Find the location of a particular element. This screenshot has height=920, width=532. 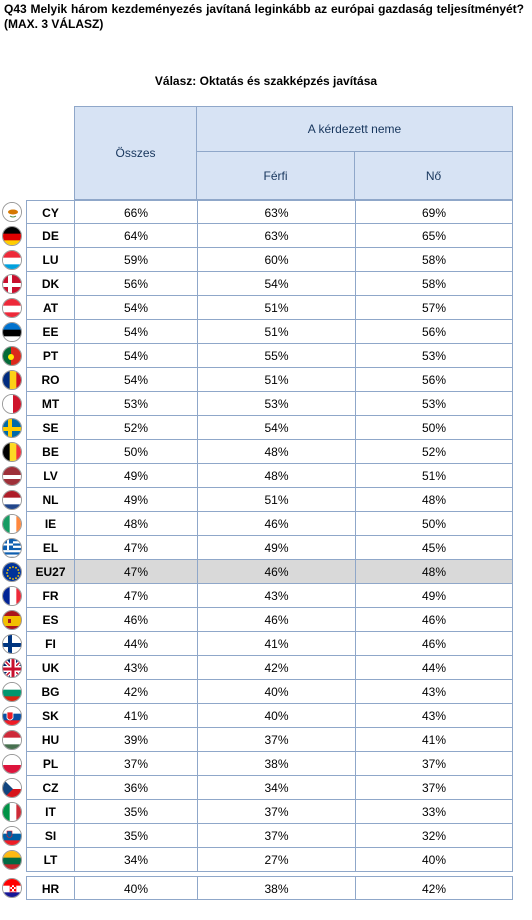

table-row: EU27 47% 46% 48% is located at coordinates (266, 572).